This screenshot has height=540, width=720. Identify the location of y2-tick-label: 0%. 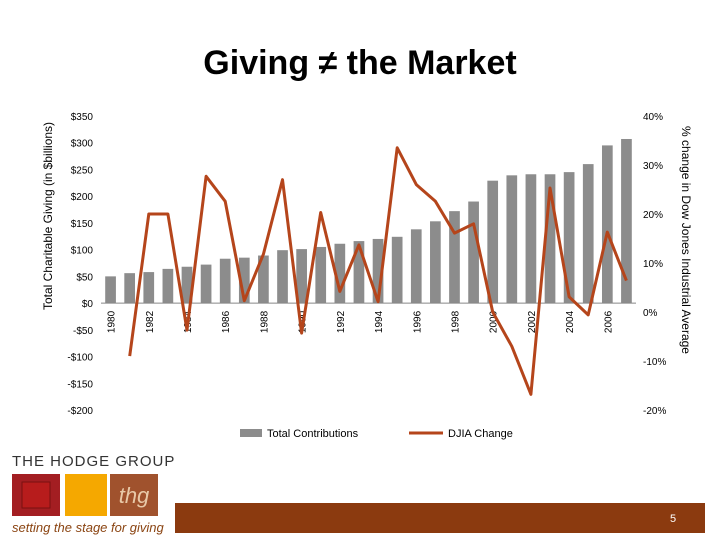
(650, 313).